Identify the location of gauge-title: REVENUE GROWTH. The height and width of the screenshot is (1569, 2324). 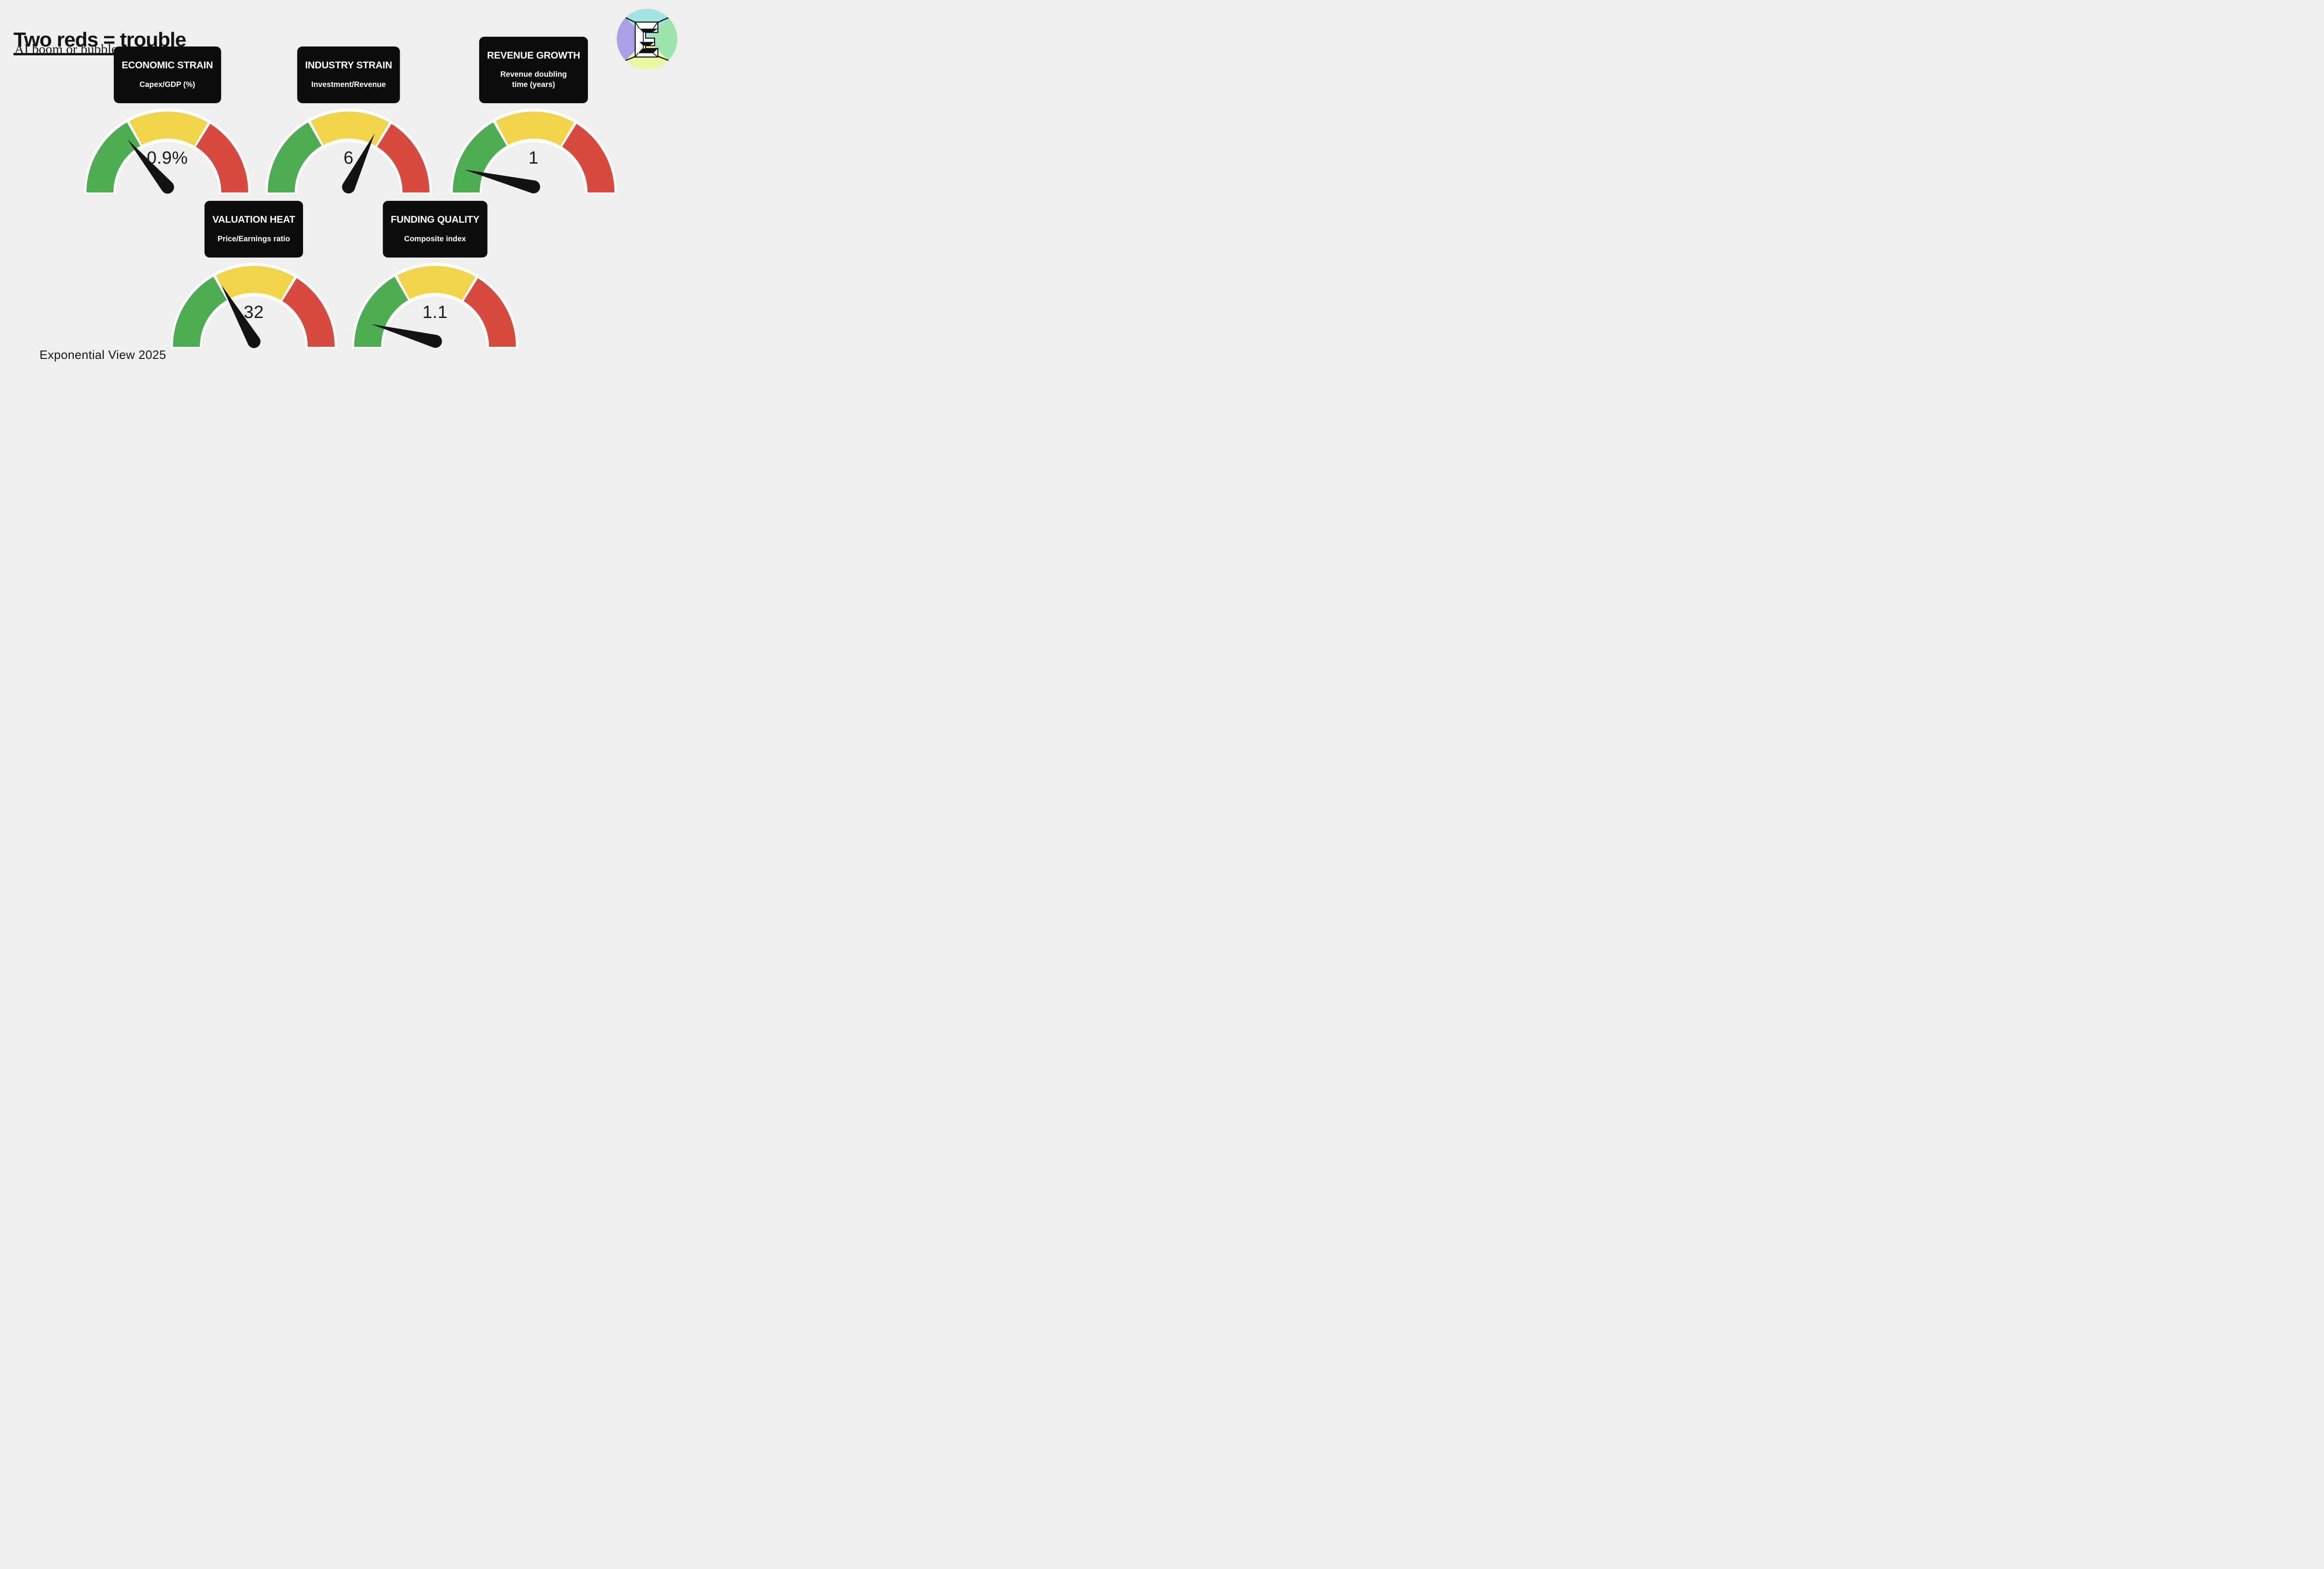
(534, 55).